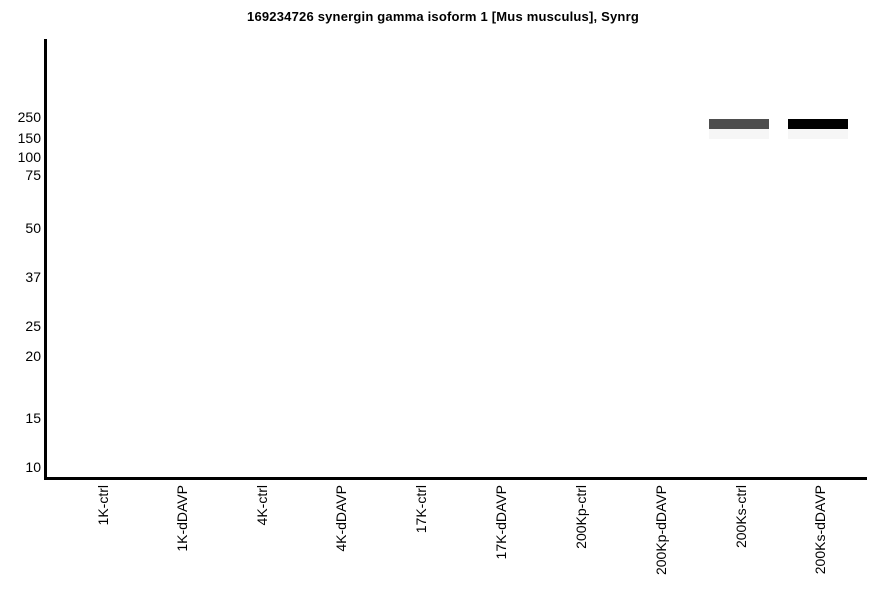  Describe the element at coordinates (33, 326) in the screenshot. I see `y-tick-label: 25` at that location.